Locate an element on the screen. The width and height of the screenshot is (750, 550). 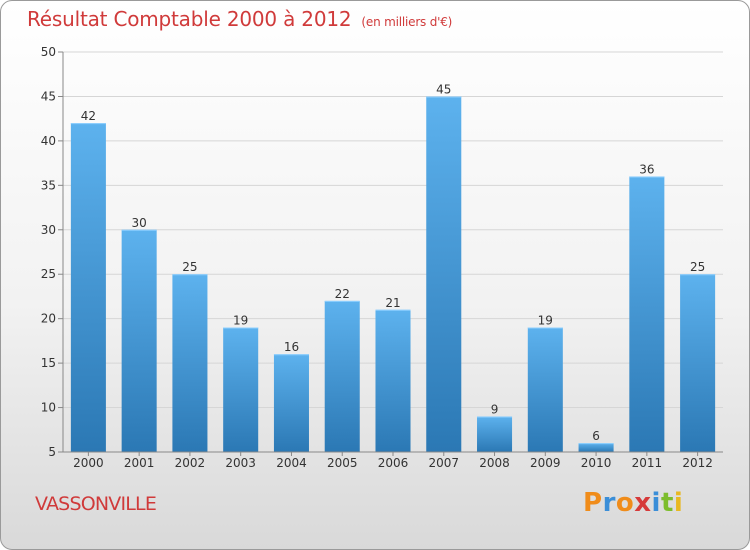
value-label: 45 is located at coordinates (443, 89).